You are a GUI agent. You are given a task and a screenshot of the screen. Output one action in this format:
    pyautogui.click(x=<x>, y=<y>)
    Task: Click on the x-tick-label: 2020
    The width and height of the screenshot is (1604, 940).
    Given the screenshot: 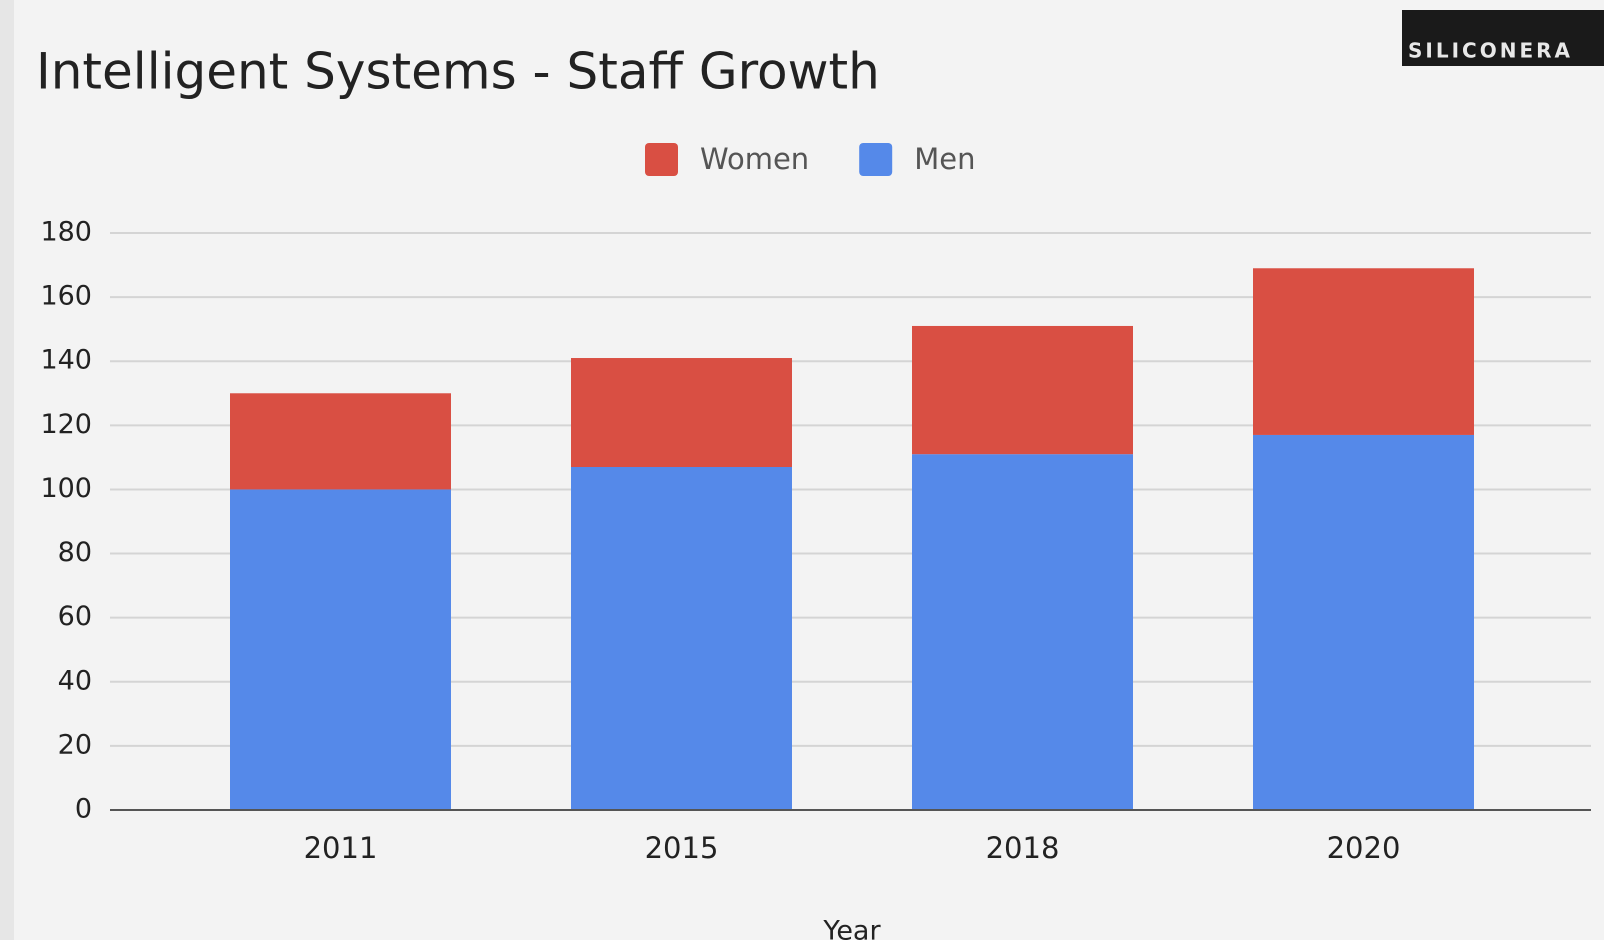 What is the action you would take?
    pyautogui.click(x=1364, y=848)
    